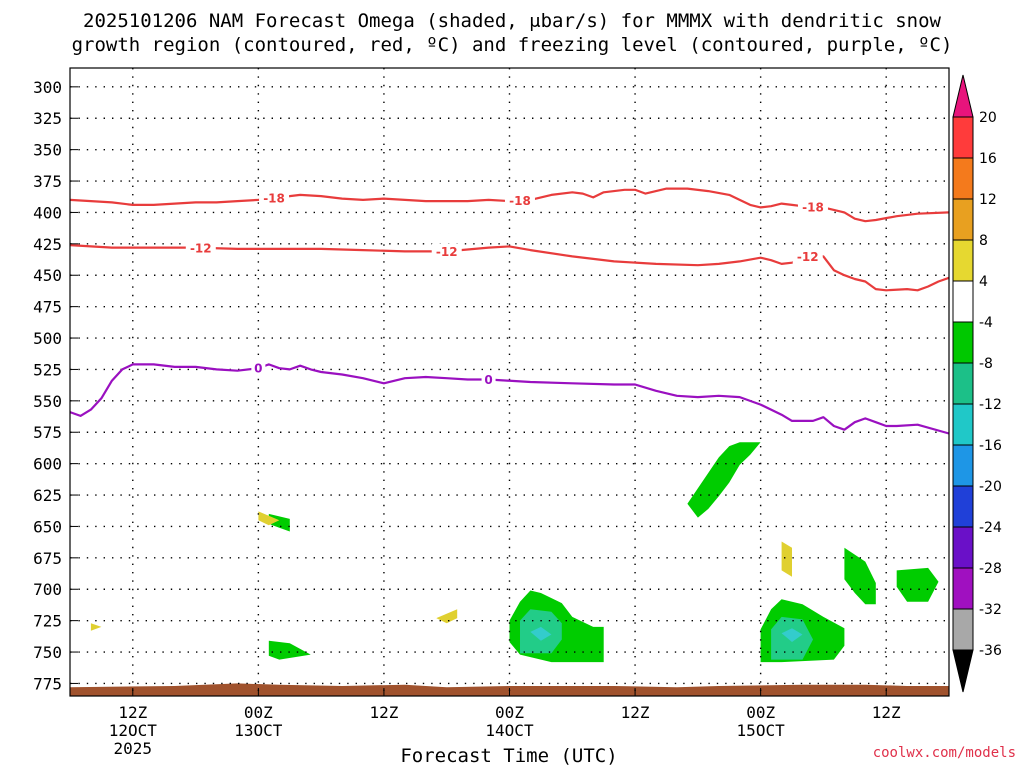 Image resolution: width=1024 pixels, height=768 pixels. Describe the element at coordinates (47, 432) in the screenshot. I see `y-tick-label: 575` at that location.